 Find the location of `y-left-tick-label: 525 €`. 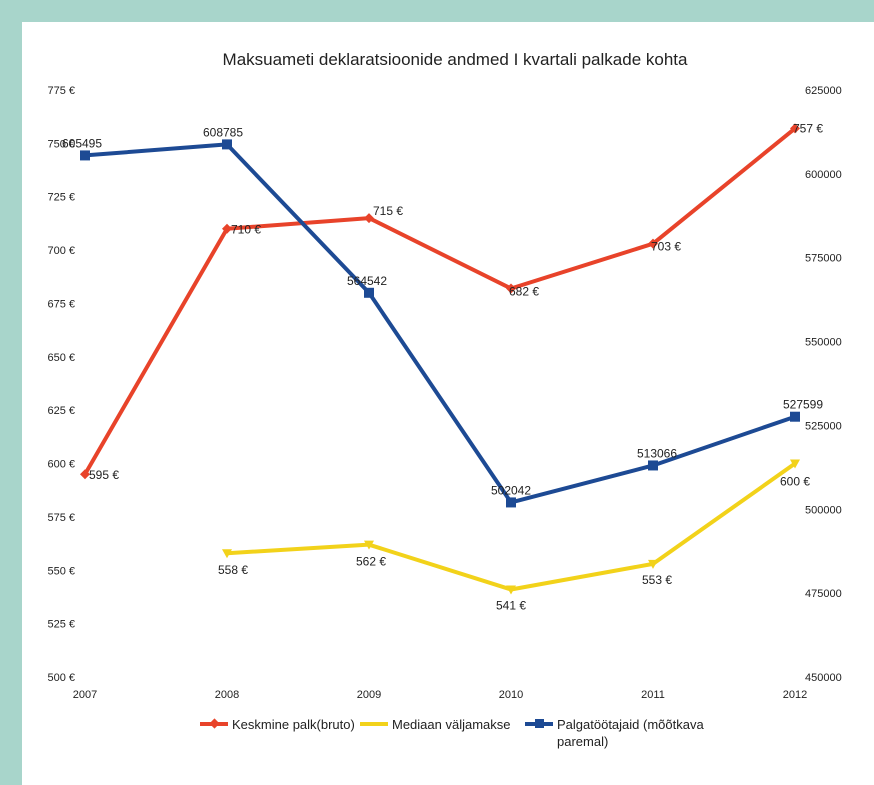

y-left-tick-label: 525 € is located at coordinates (61, 625).